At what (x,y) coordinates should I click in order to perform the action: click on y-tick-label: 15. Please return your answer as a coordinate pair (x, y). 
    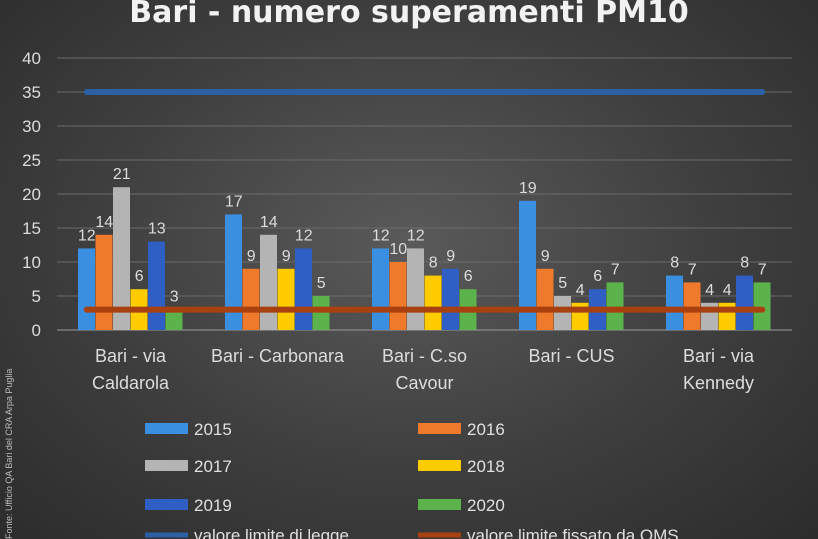
    Looking at the image, I should click on (31, 228).